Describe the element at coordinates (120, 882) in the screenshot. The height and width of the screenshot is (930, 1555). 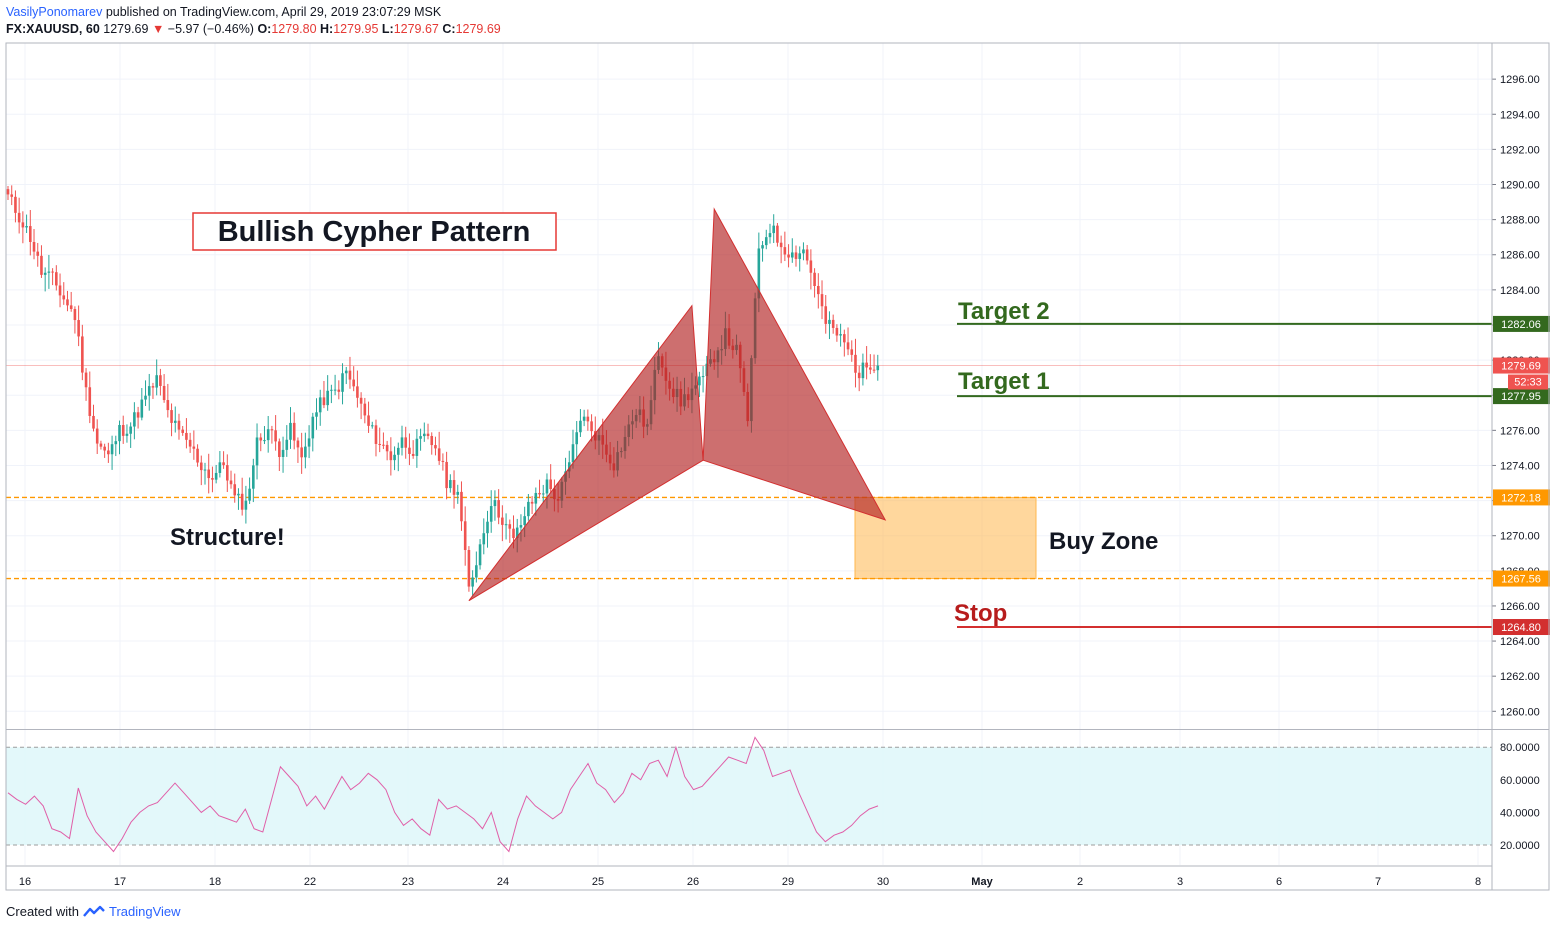
I see `time-tick-label: 17` at that location.